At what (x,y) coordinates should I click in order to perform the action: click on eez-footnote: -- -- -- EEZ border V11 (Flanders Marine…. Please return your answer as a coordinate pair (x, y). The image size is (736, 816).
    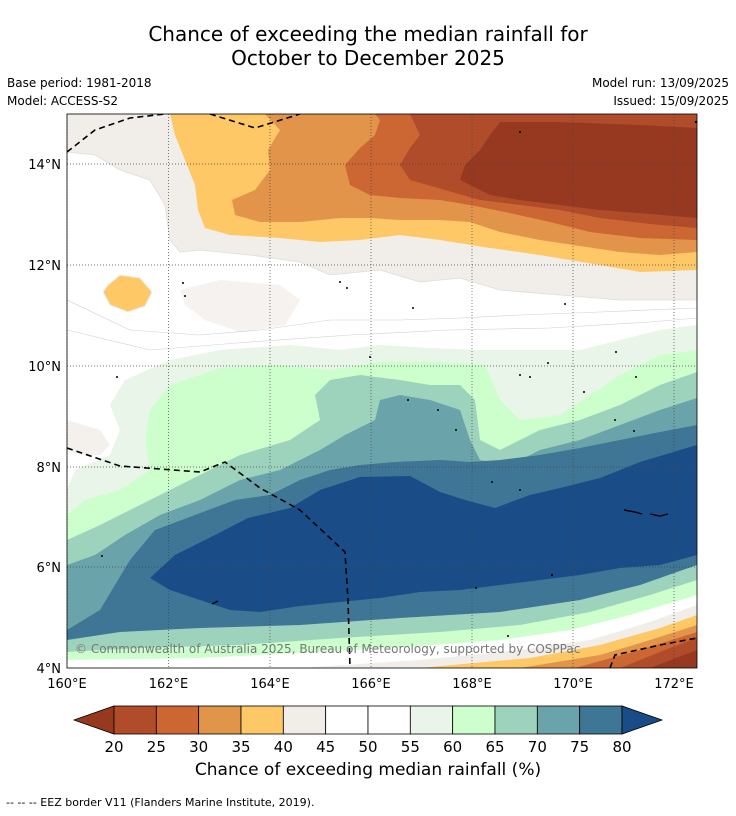
    Looking at the image, I should click on (160, 802).